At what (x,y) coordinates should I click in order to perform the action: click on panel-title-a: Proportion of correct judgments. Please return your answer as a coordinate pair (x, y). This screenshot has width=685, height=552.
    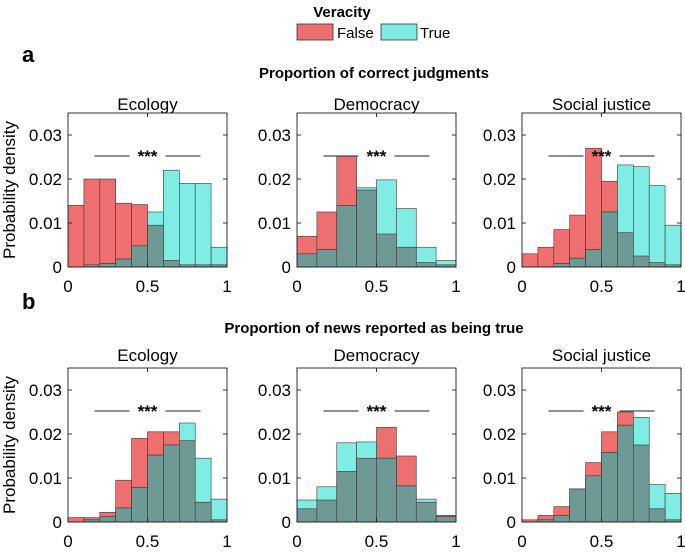
    Looking at the image, I should click on (374, 73).